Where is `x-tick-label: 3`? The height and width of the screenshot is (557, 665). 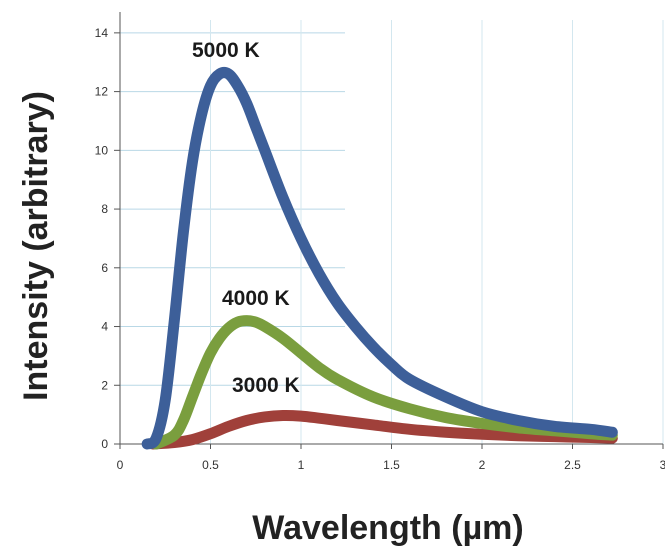
x-tick-label: 3 is located at coordinates (662, 465).